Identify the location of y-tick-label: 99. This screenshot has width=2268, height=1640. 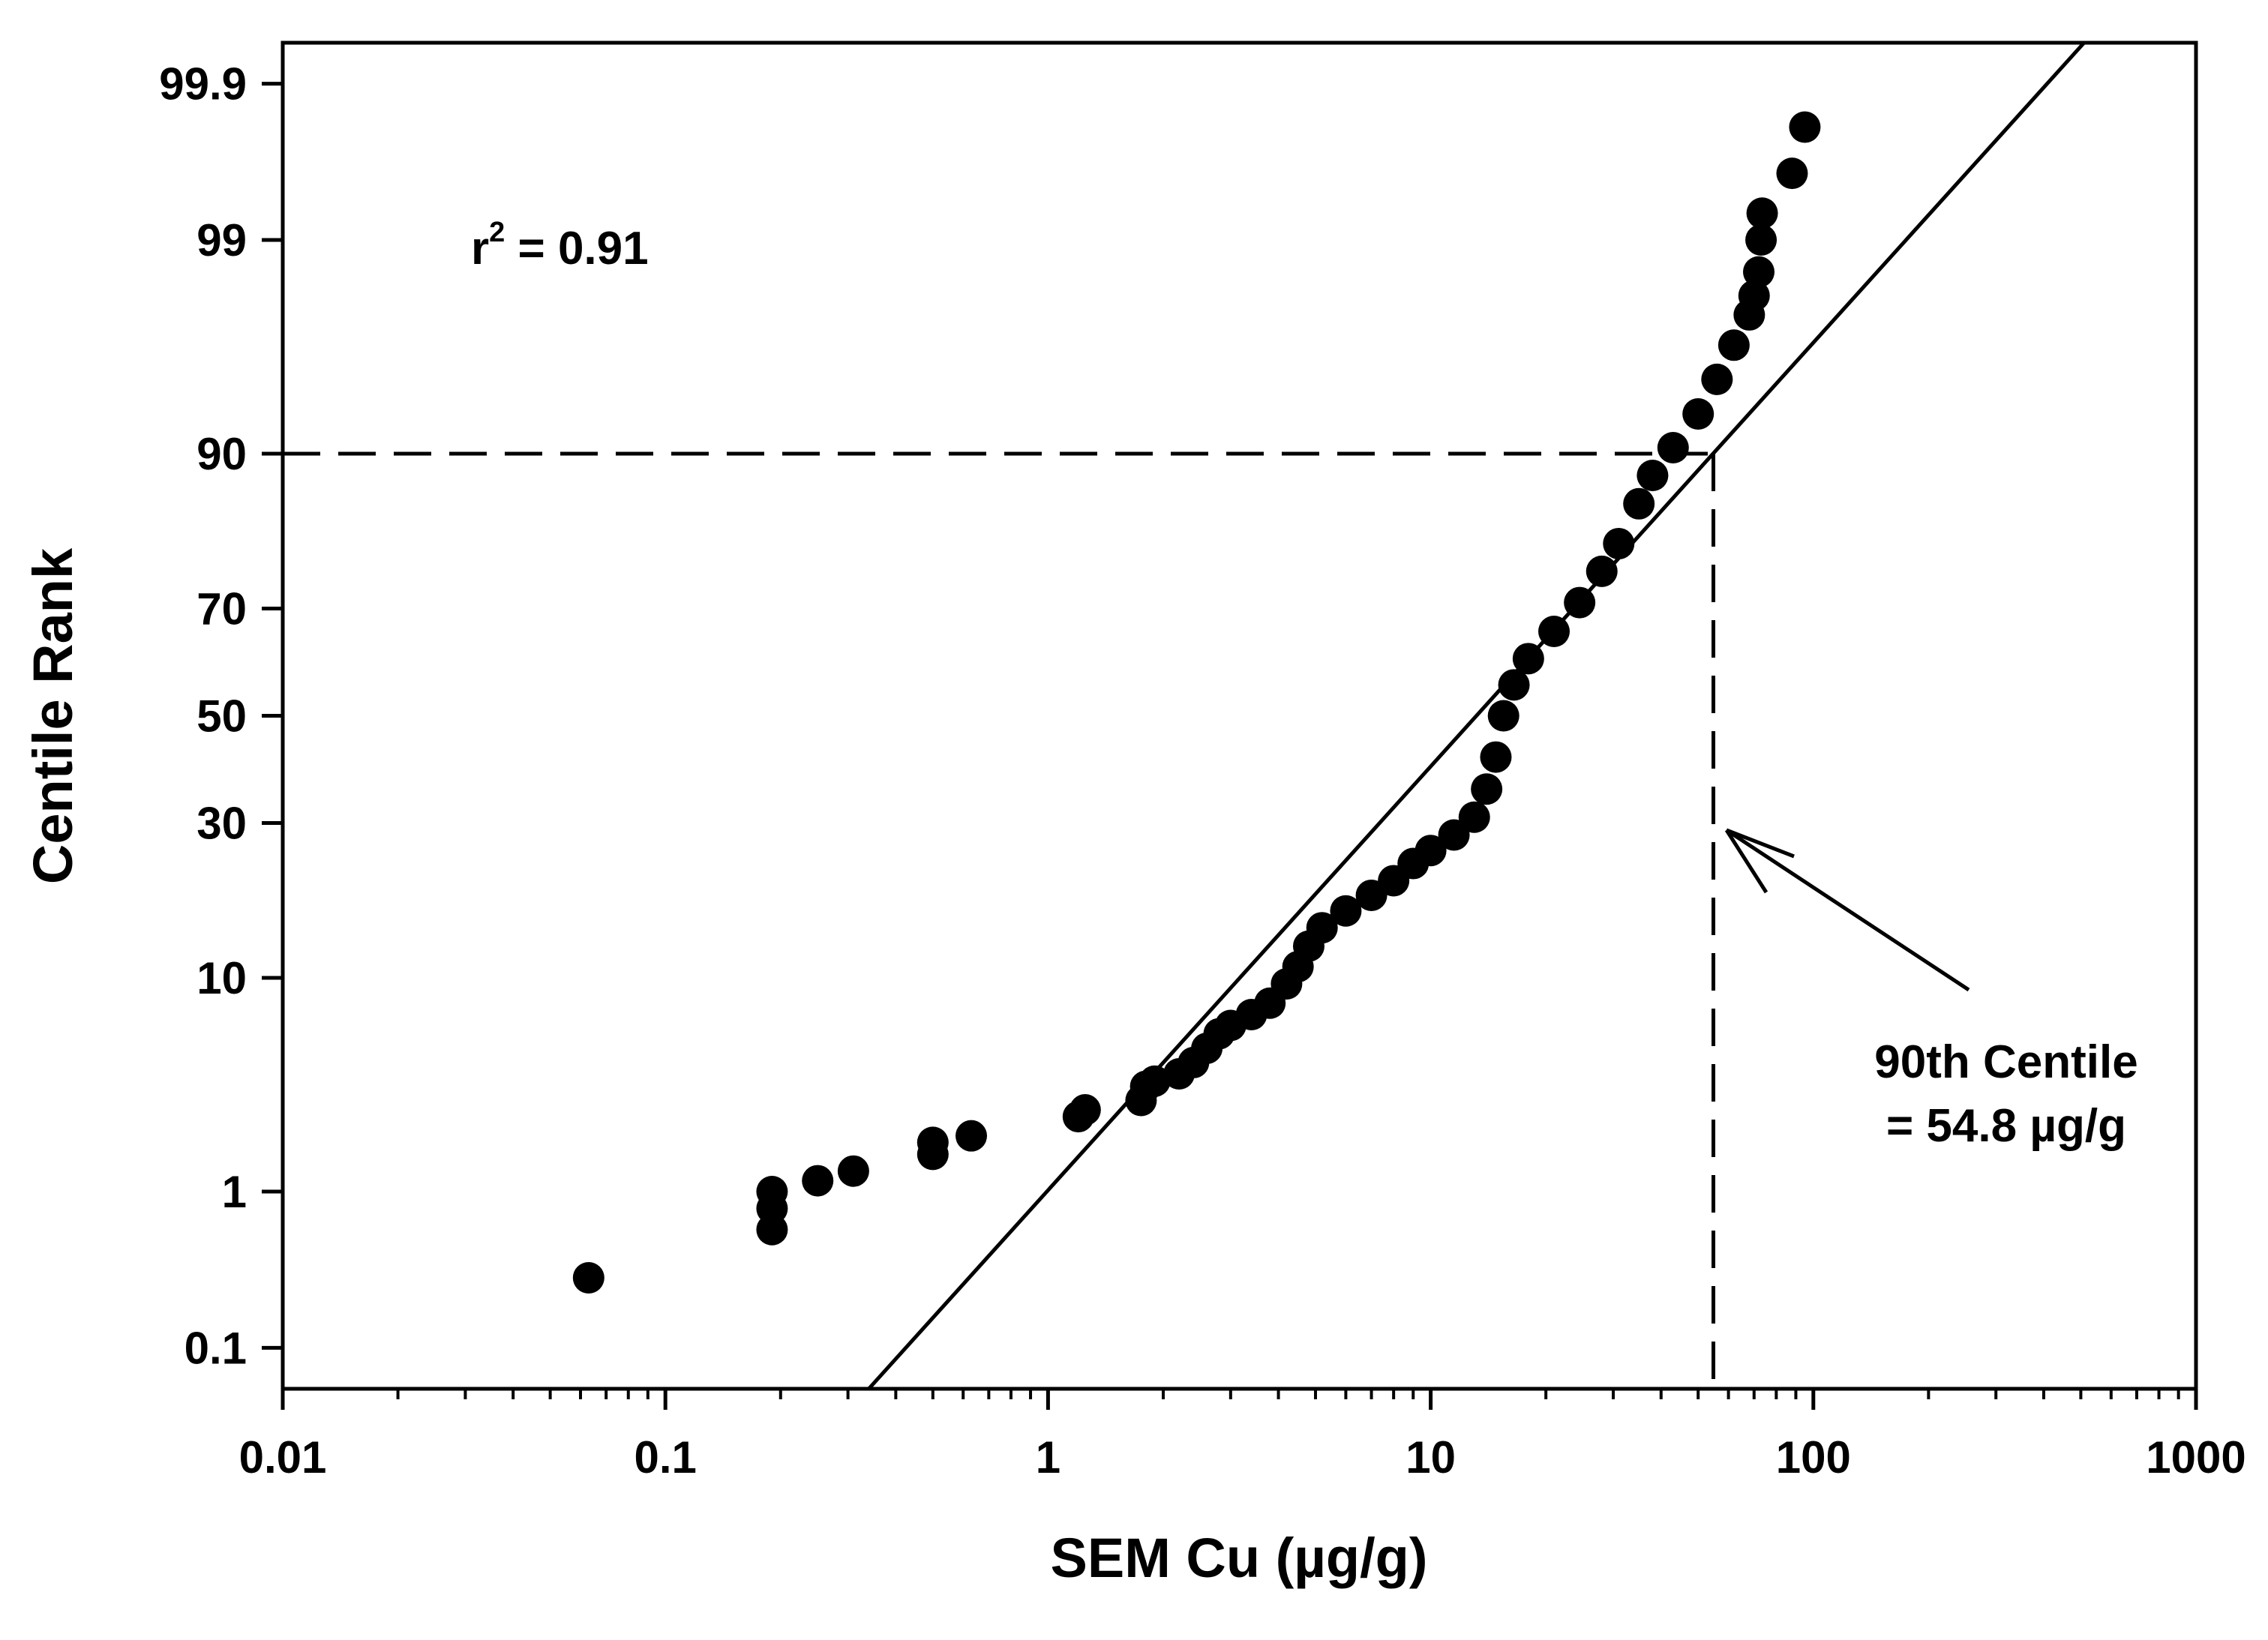
(221, 240).